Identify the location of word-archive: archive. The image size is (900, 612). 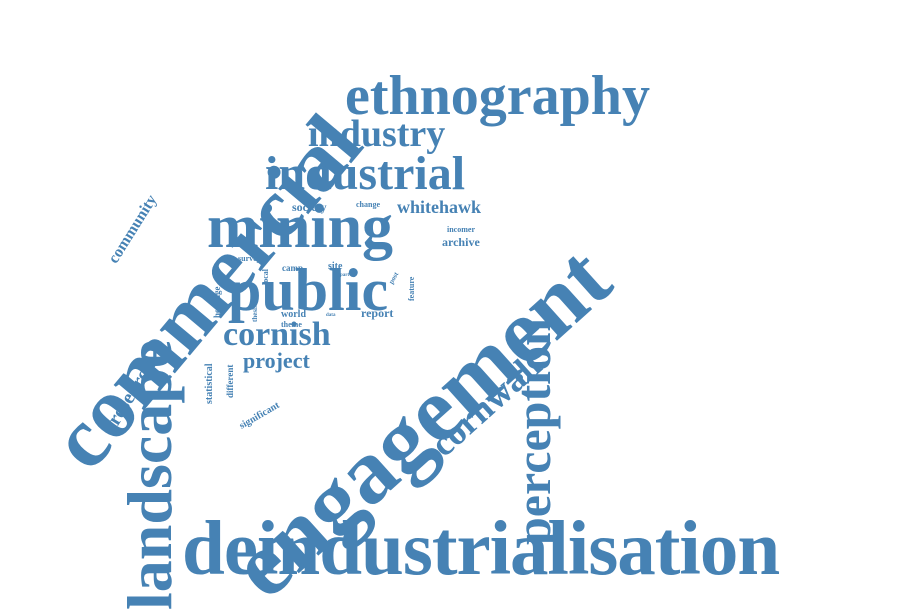
(461, 242).